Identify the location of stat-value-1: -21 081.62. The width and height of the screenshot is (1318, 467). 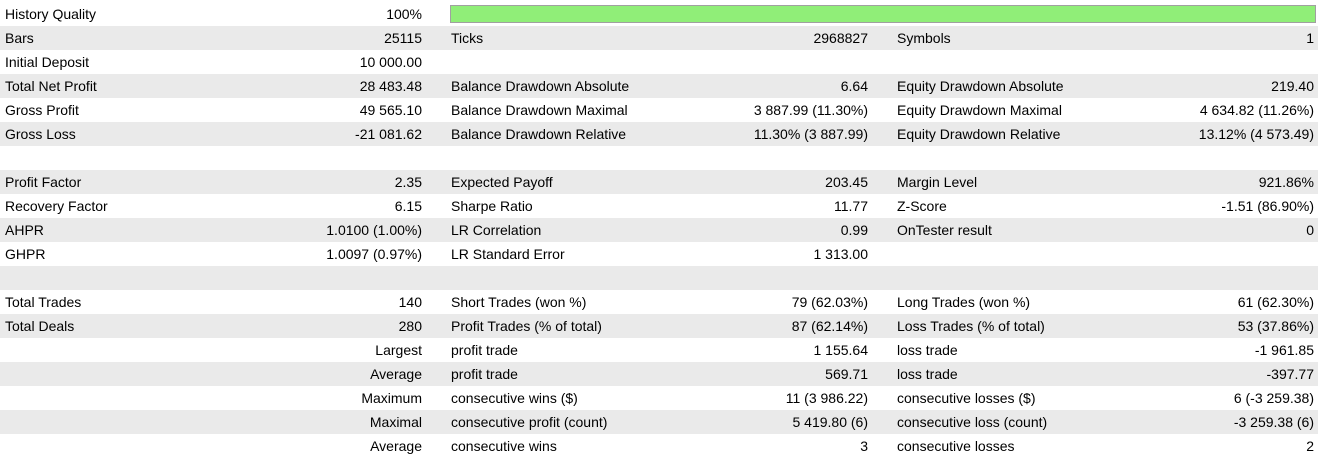
(388, 134).